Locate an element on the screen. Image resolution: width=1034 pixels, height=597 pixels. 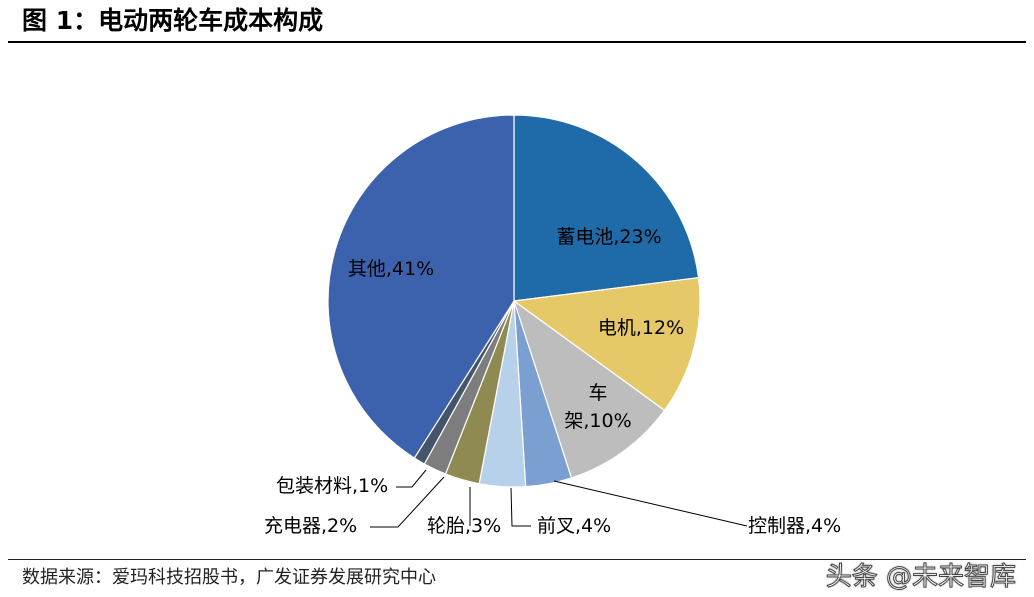
slice-label: 电机,12% is located at coordinates (641, 328).